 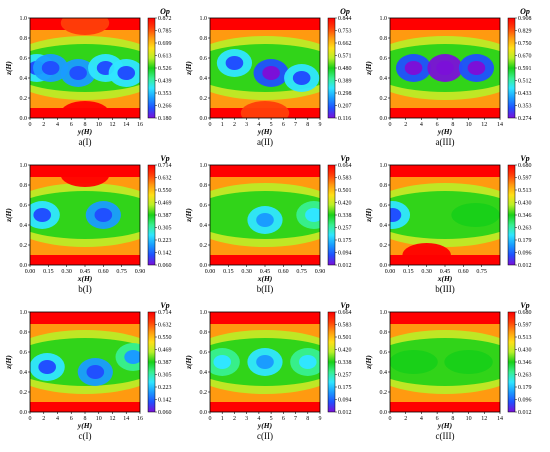 What do you see at coordinates (445, 289) in the screenshot?
I see `panel-caption: b(III)` at bounding box center [445, 289].